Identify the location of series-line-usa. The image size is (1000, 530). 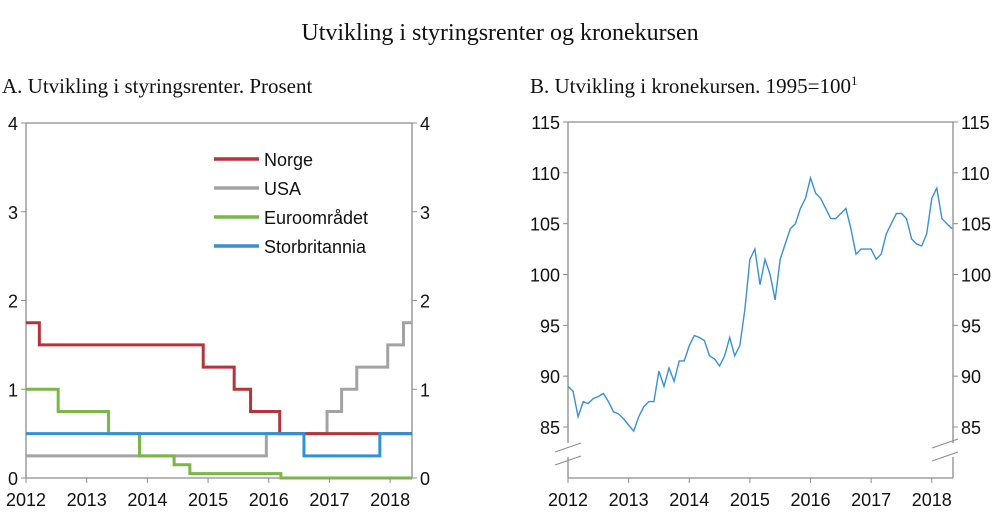
(219, 389).